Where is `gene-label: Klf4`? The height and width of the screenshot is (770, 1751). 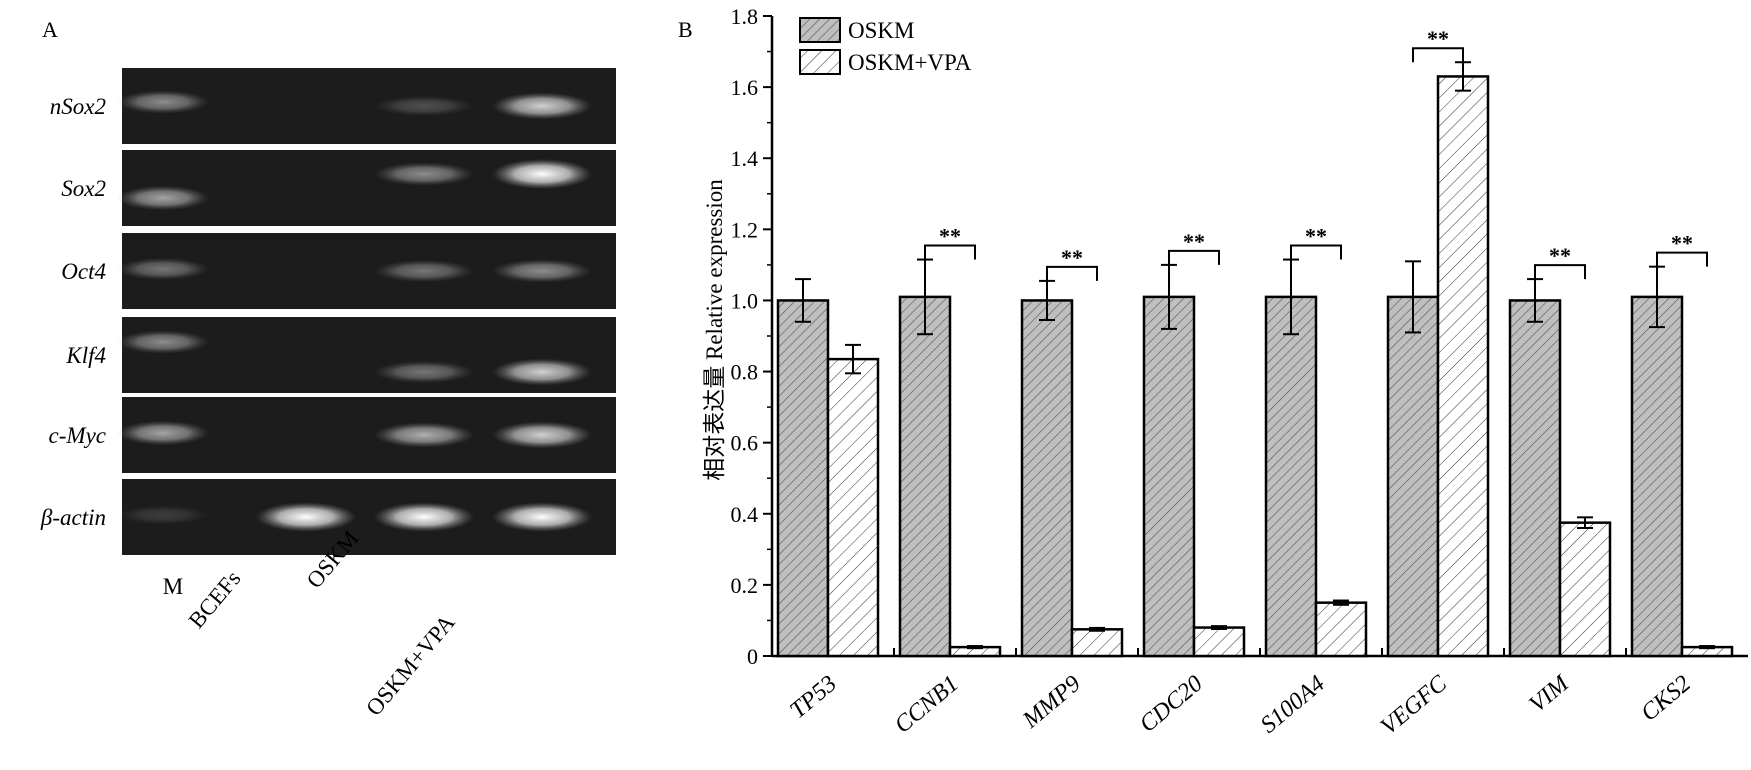
gene-label: Klf4 is located at coordinates (85, 355).